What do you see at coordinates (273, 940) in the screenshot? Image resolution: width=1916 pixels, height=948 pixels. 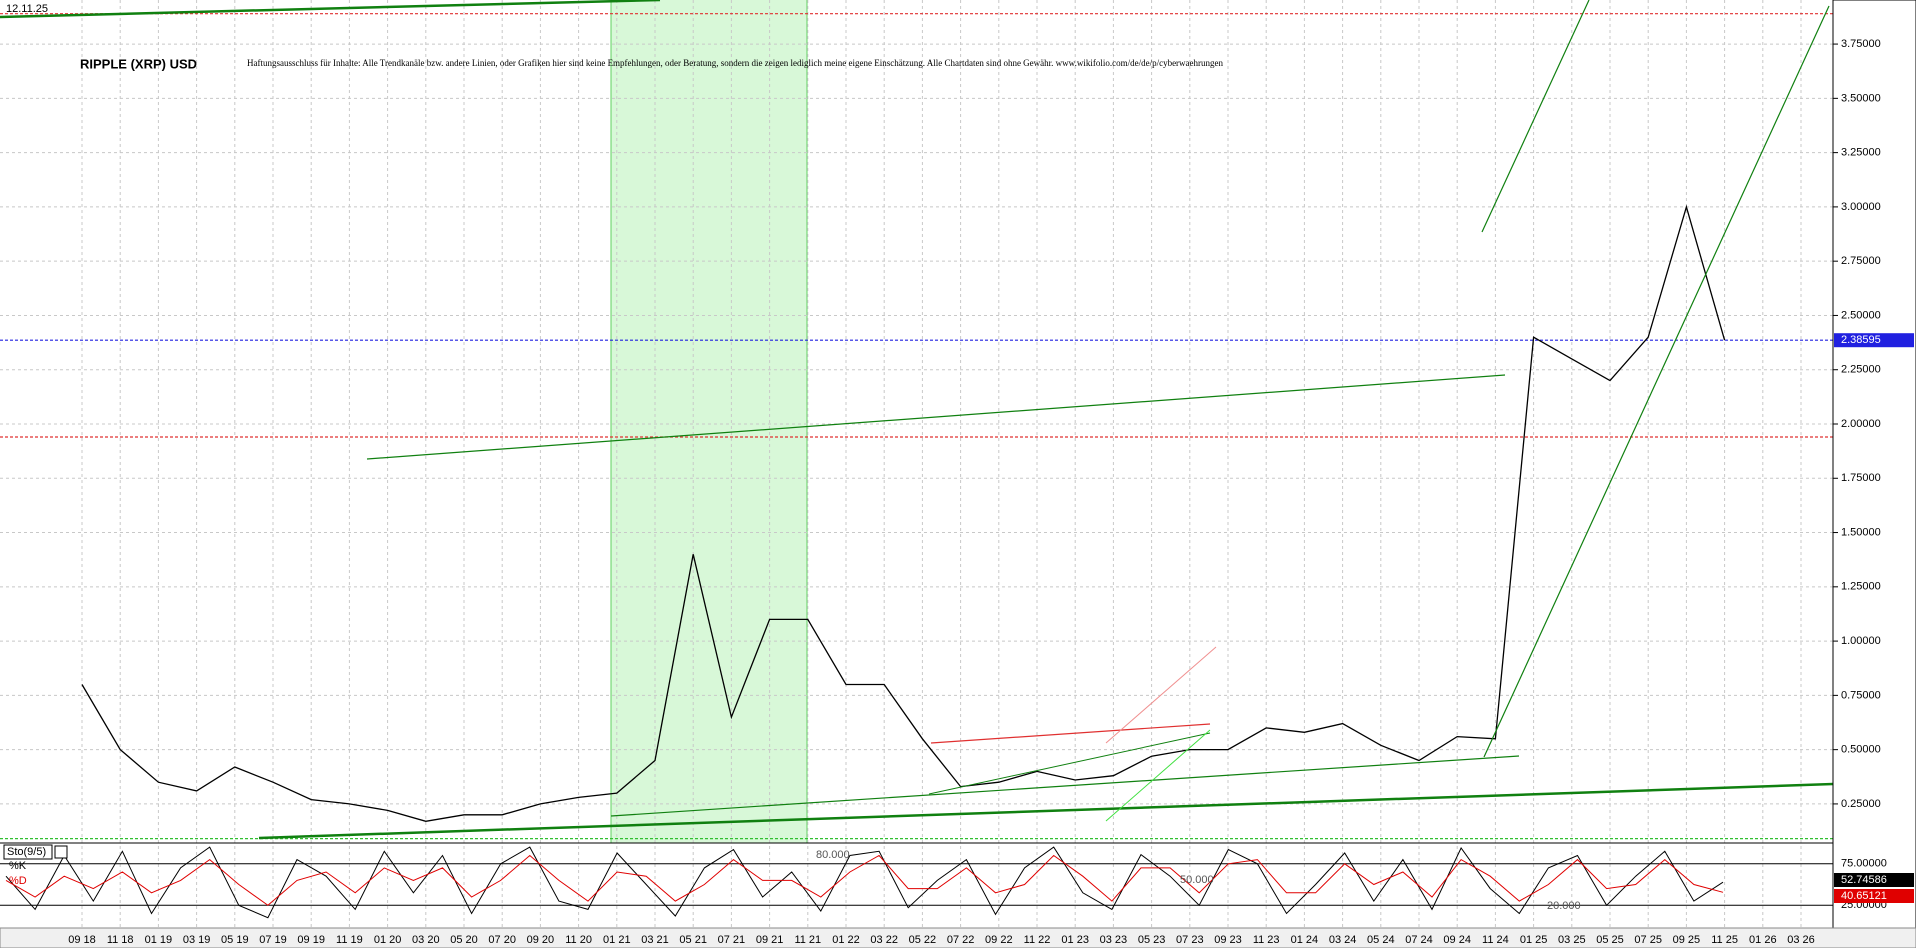 I see `x-tick-label: 07 19` at bounding box center [273, 940].